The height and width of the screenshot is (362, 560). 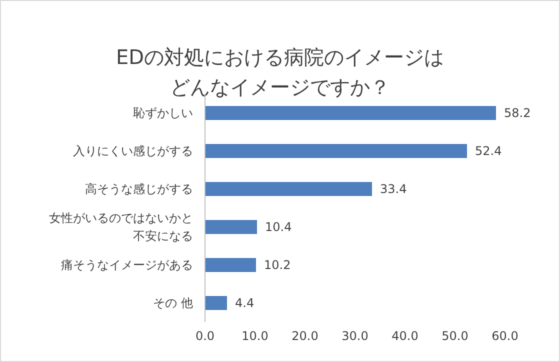 I want to click on x-tick-label: 50.0, so click(x=455, y=336).